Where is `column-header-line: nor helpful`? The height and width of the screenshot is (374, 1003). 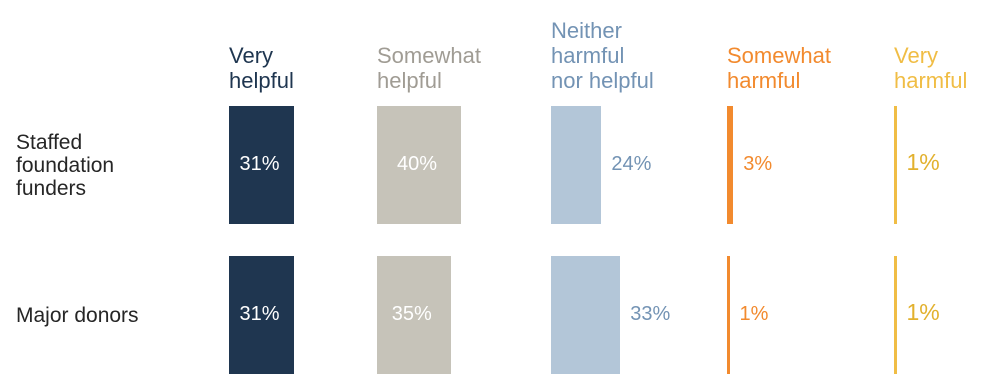 column-header-line: nor helpful is located at coordinates (602, 80).